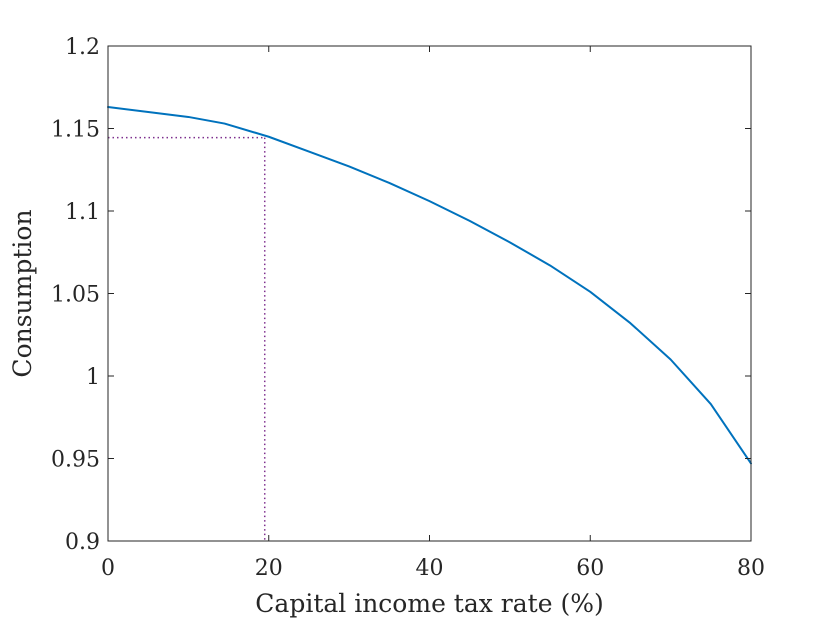 The width and height of the screenshot is (830, 623). I want to click on y-tick-label: 0.95, so click(75, 460).